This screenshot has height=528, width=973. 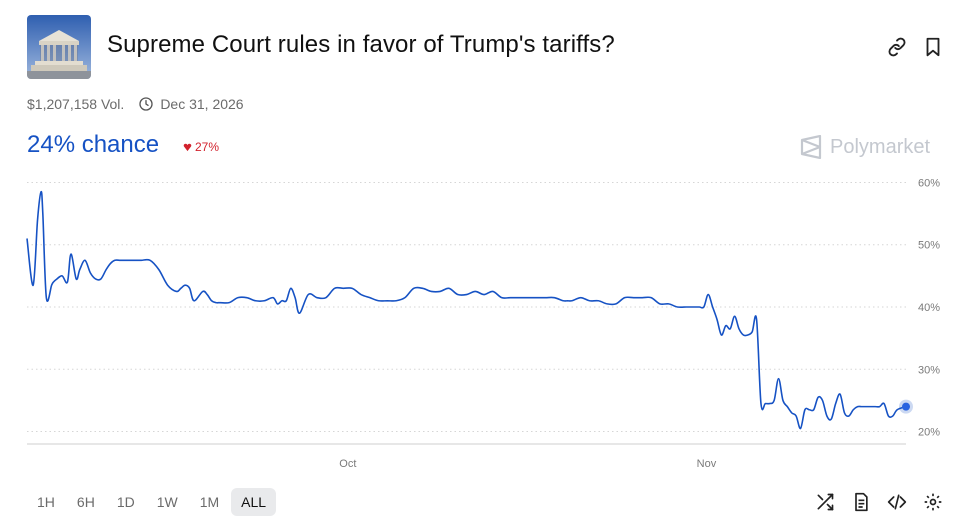 What do you see at coordinates (209, 502) in the screenshot?
I see `range-button-1m: 1M` at bounding box center [209, 502].